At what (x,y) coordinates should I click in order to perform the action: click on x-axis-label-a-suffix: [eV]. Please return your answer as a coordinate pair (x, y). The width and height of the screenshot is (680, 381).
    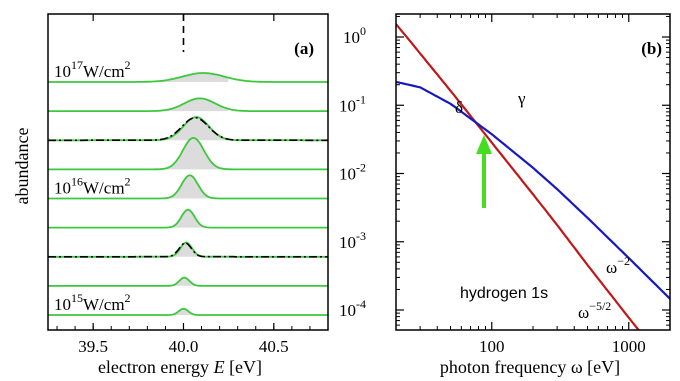
    Looking at the image, I should click on (243, 367).